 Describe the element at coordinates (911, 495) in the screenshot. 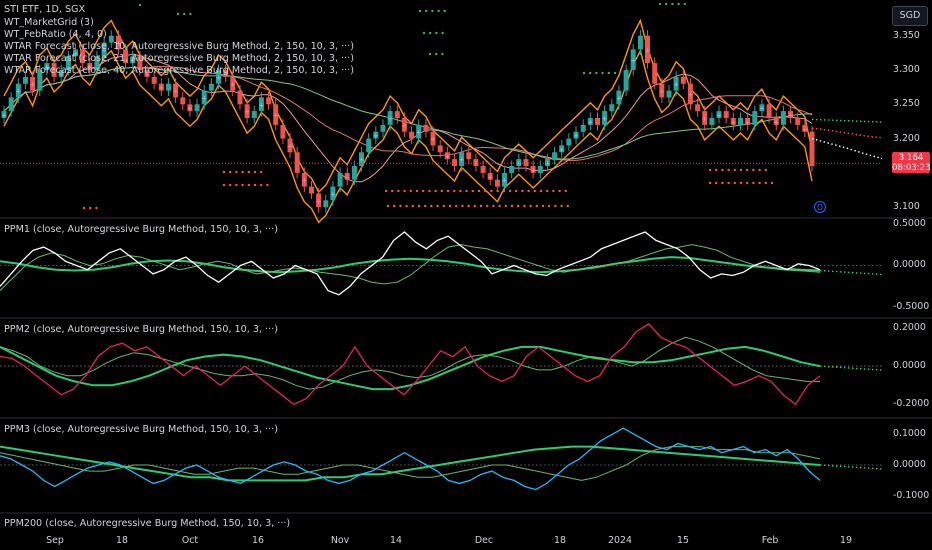

I see `ppm3-axis-tick: -0.1000` at that location.